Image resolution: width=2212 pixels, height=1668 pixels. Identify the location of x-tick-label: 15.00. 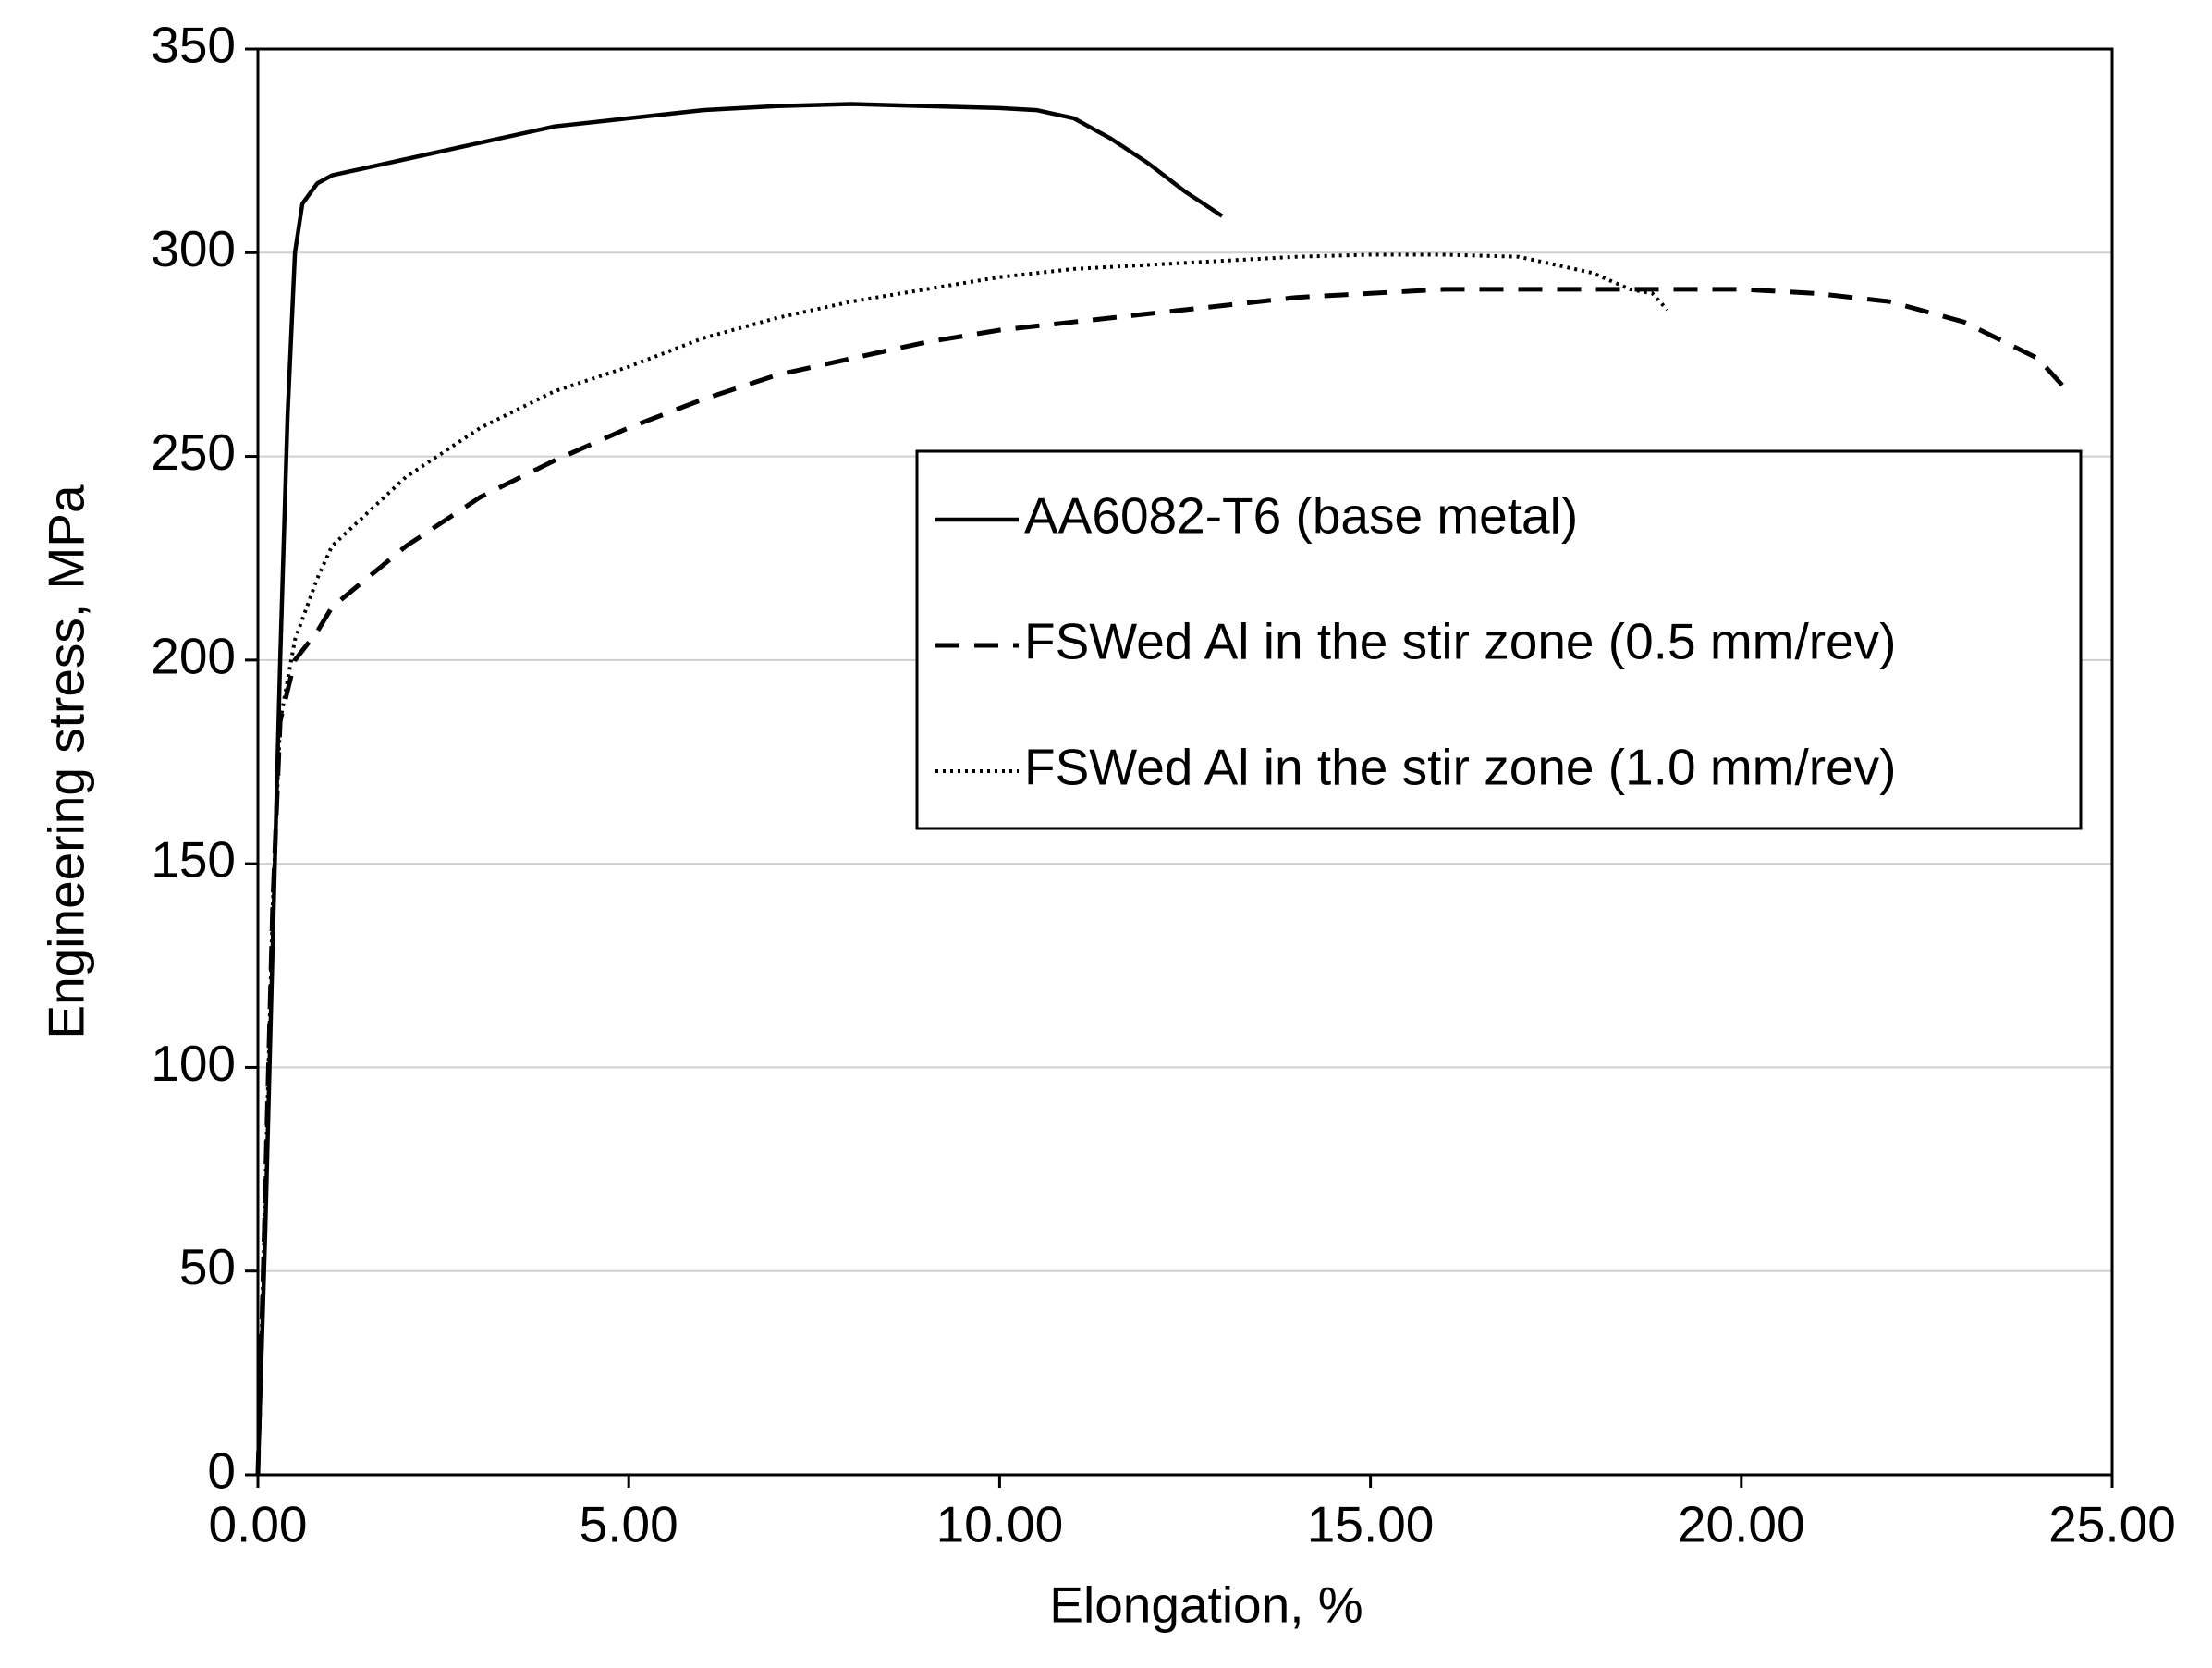
(1371, 1524).